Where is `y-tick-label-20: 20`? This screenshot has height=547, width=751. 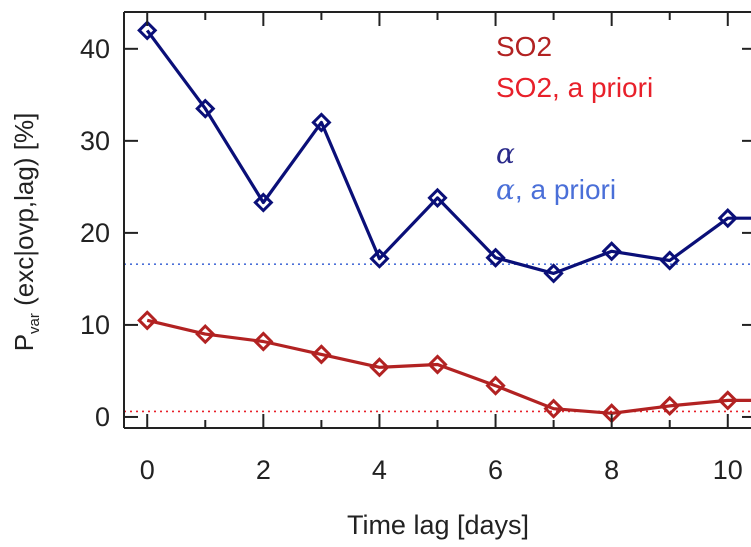
y-tick-label-20: 20 is located at coordinates (95, 233).